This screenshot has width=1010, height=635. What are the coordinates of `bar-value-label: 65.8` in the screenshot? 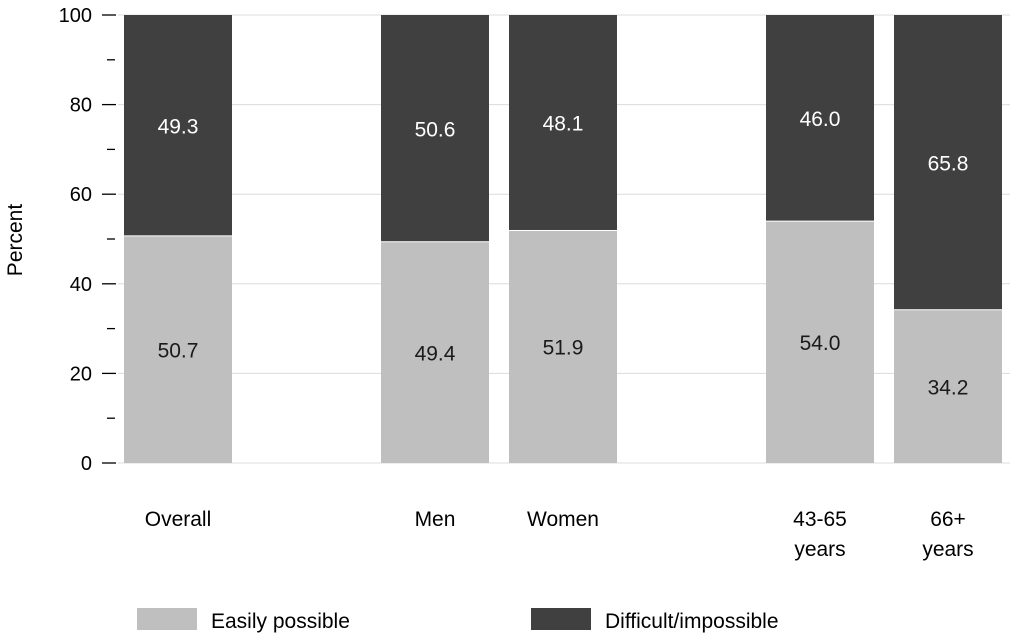 It's located at (948, 163).